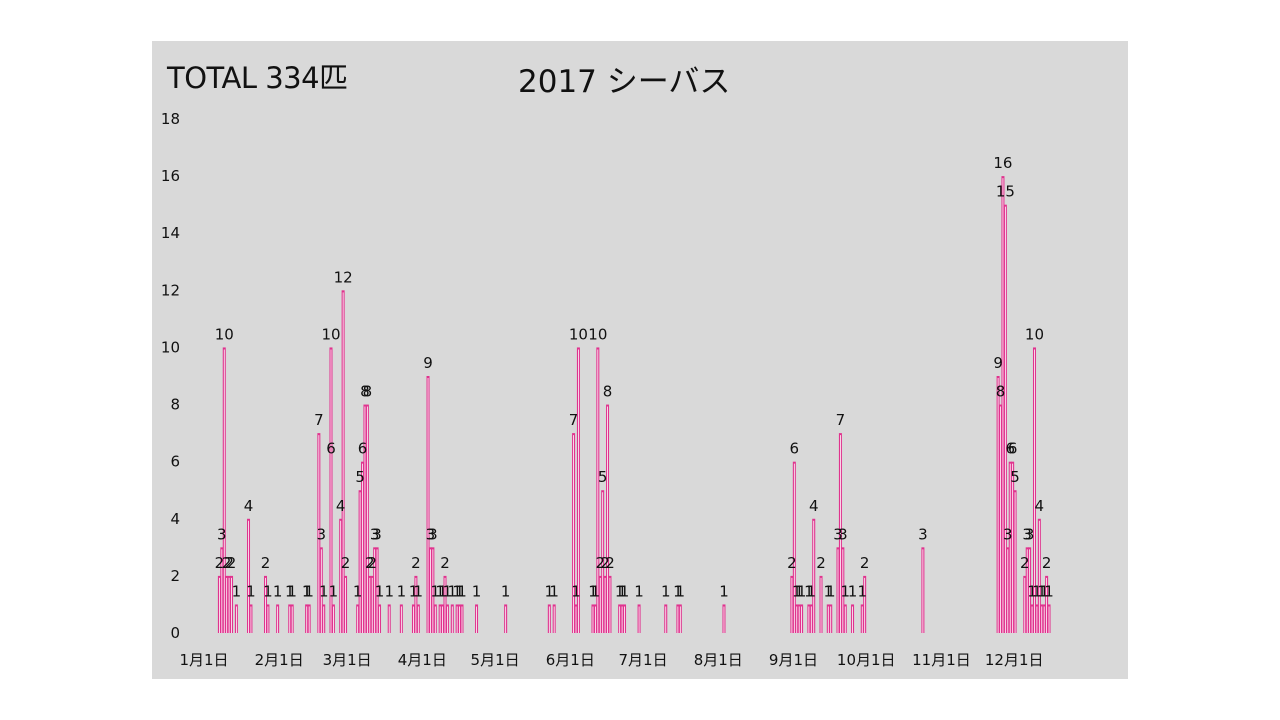  What do you see at coordinates (170, 176) in the screenshot?
I see `y-tick-label: 16` at bounding box center [170, 176].